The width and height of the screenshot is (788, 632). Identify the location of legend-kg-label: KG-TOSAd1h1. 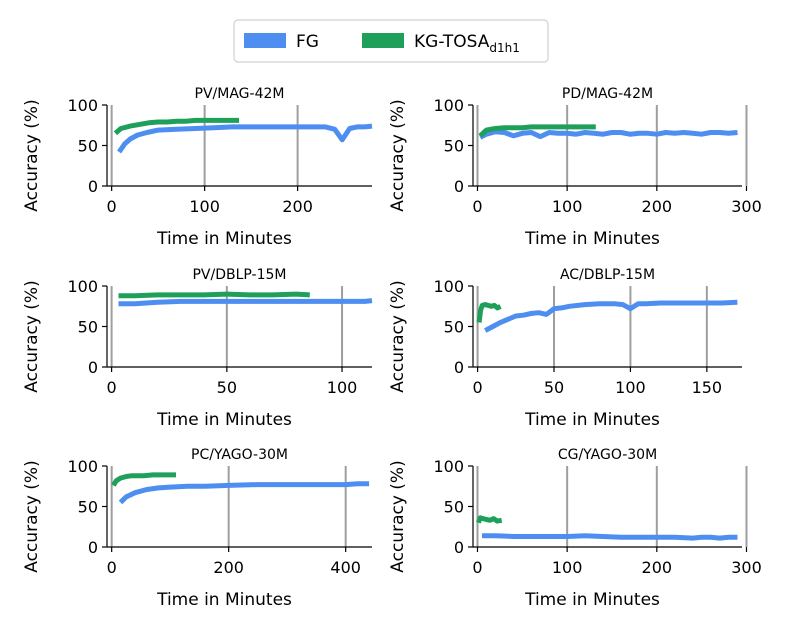
(467, 43).